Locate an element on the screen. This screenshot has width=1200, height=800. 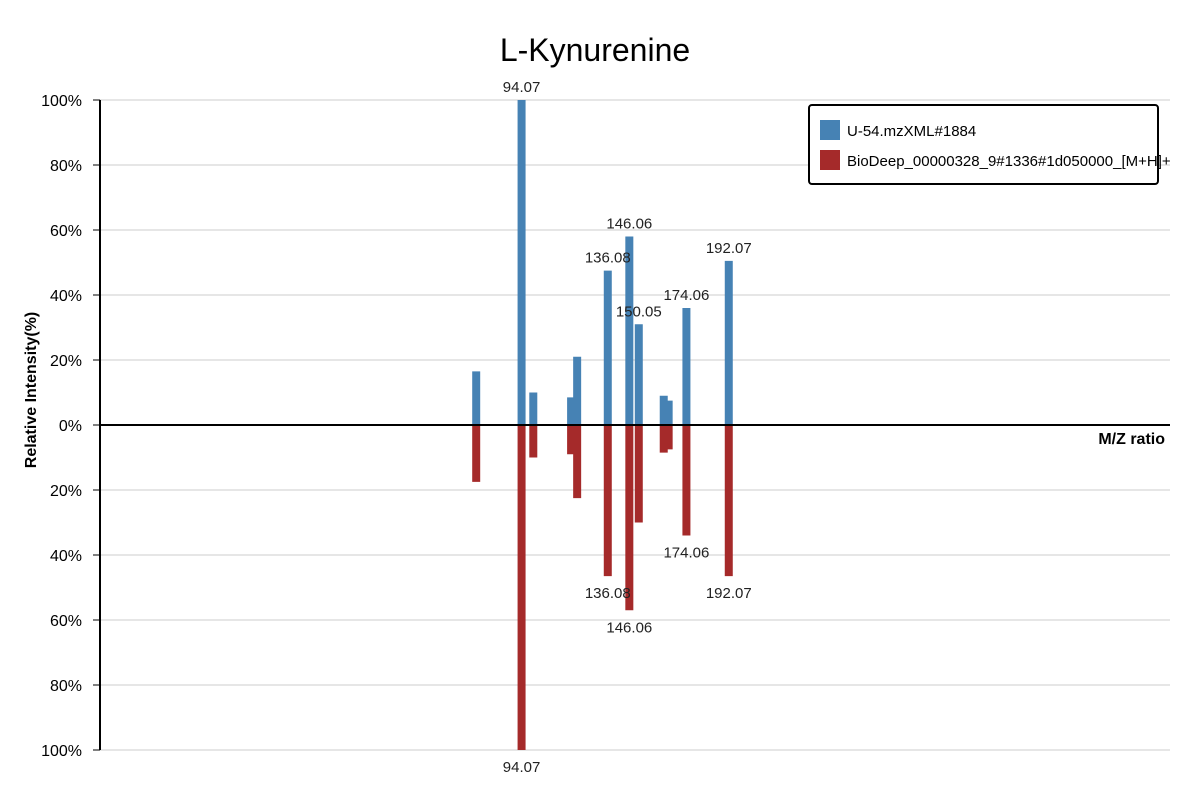
query-peak-label: 136.08 is located at coordinates (608, 258).